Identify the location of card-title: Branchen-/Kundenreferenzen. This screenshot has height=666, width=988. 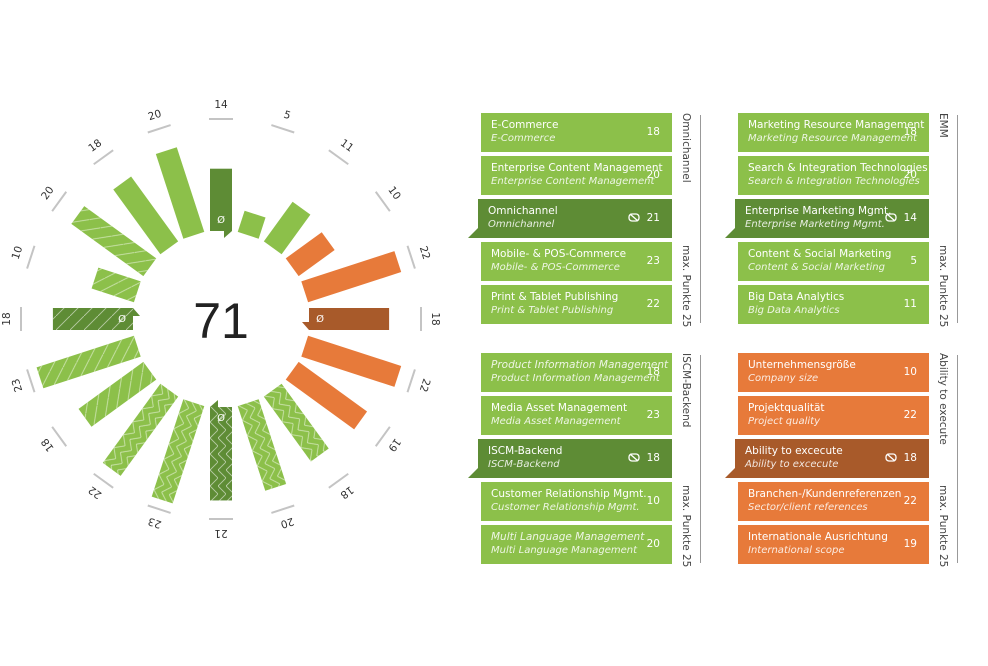
(825, 494).